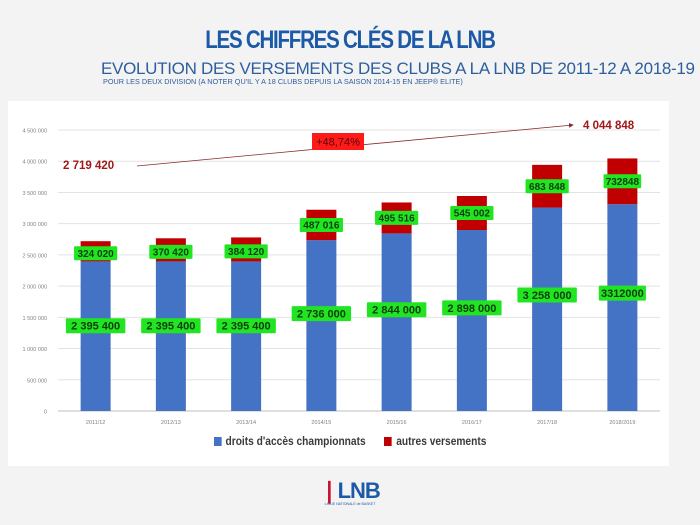 The width and height of the screenshot is (700, 525). What do you see at coordinates (547, 423) in the screenshot?
I see `x-tick-label: 2017/18` at bounding box center [547, 423].